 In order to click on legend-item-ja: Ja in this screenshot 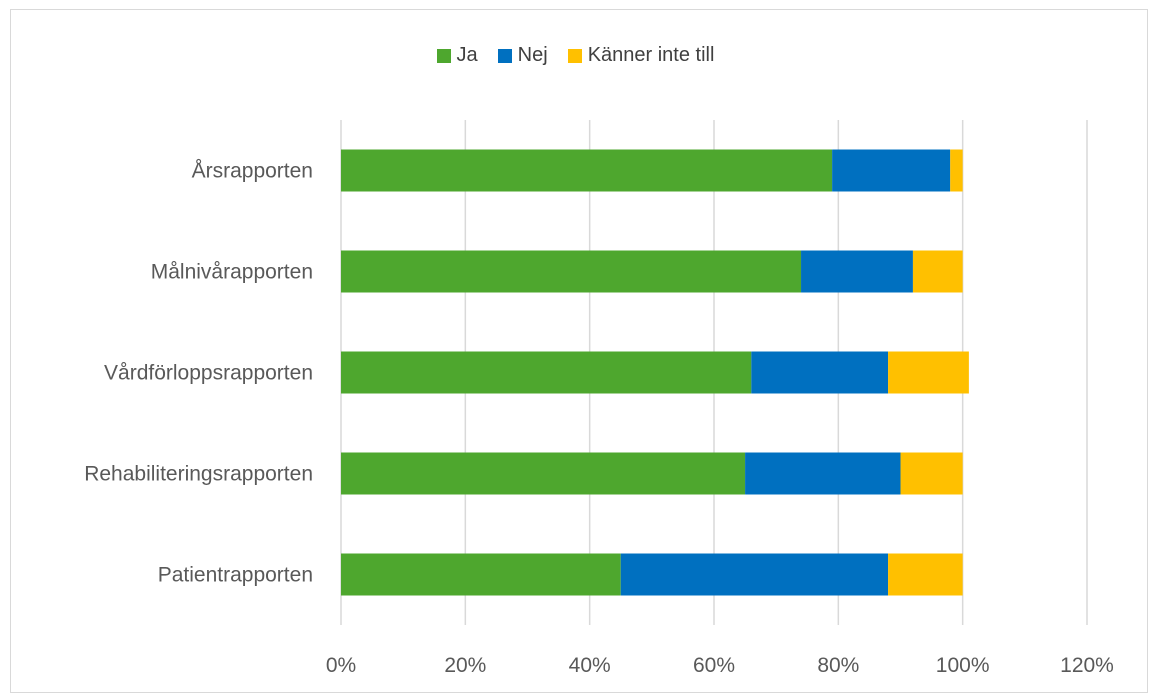, I will do `click(457, 55)`.